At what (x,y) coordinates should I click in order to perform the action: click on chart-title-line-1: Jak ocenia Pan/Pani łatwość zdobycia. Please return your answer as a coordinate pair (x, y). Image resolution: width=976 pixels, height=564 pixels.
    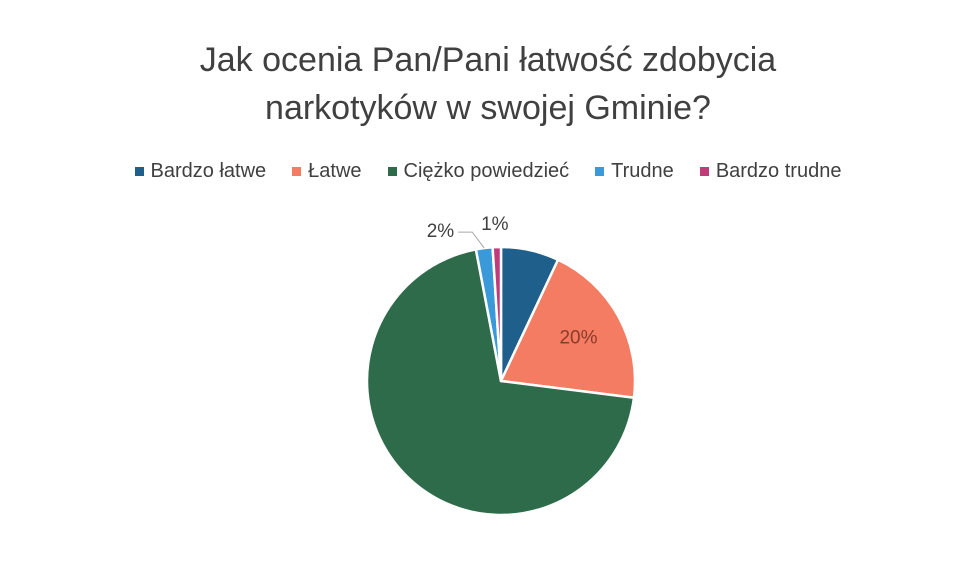
    Looking at the image, I should click on (488, 60).